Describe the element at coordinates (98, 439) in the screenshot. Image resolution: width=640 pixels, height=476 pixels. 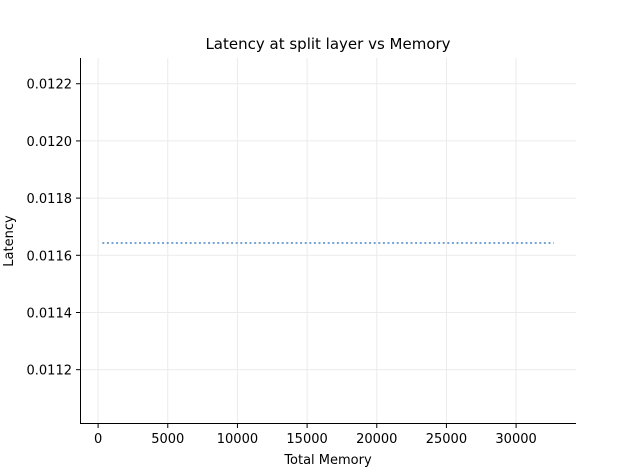
I see `x-tick-label: 0` at that location.